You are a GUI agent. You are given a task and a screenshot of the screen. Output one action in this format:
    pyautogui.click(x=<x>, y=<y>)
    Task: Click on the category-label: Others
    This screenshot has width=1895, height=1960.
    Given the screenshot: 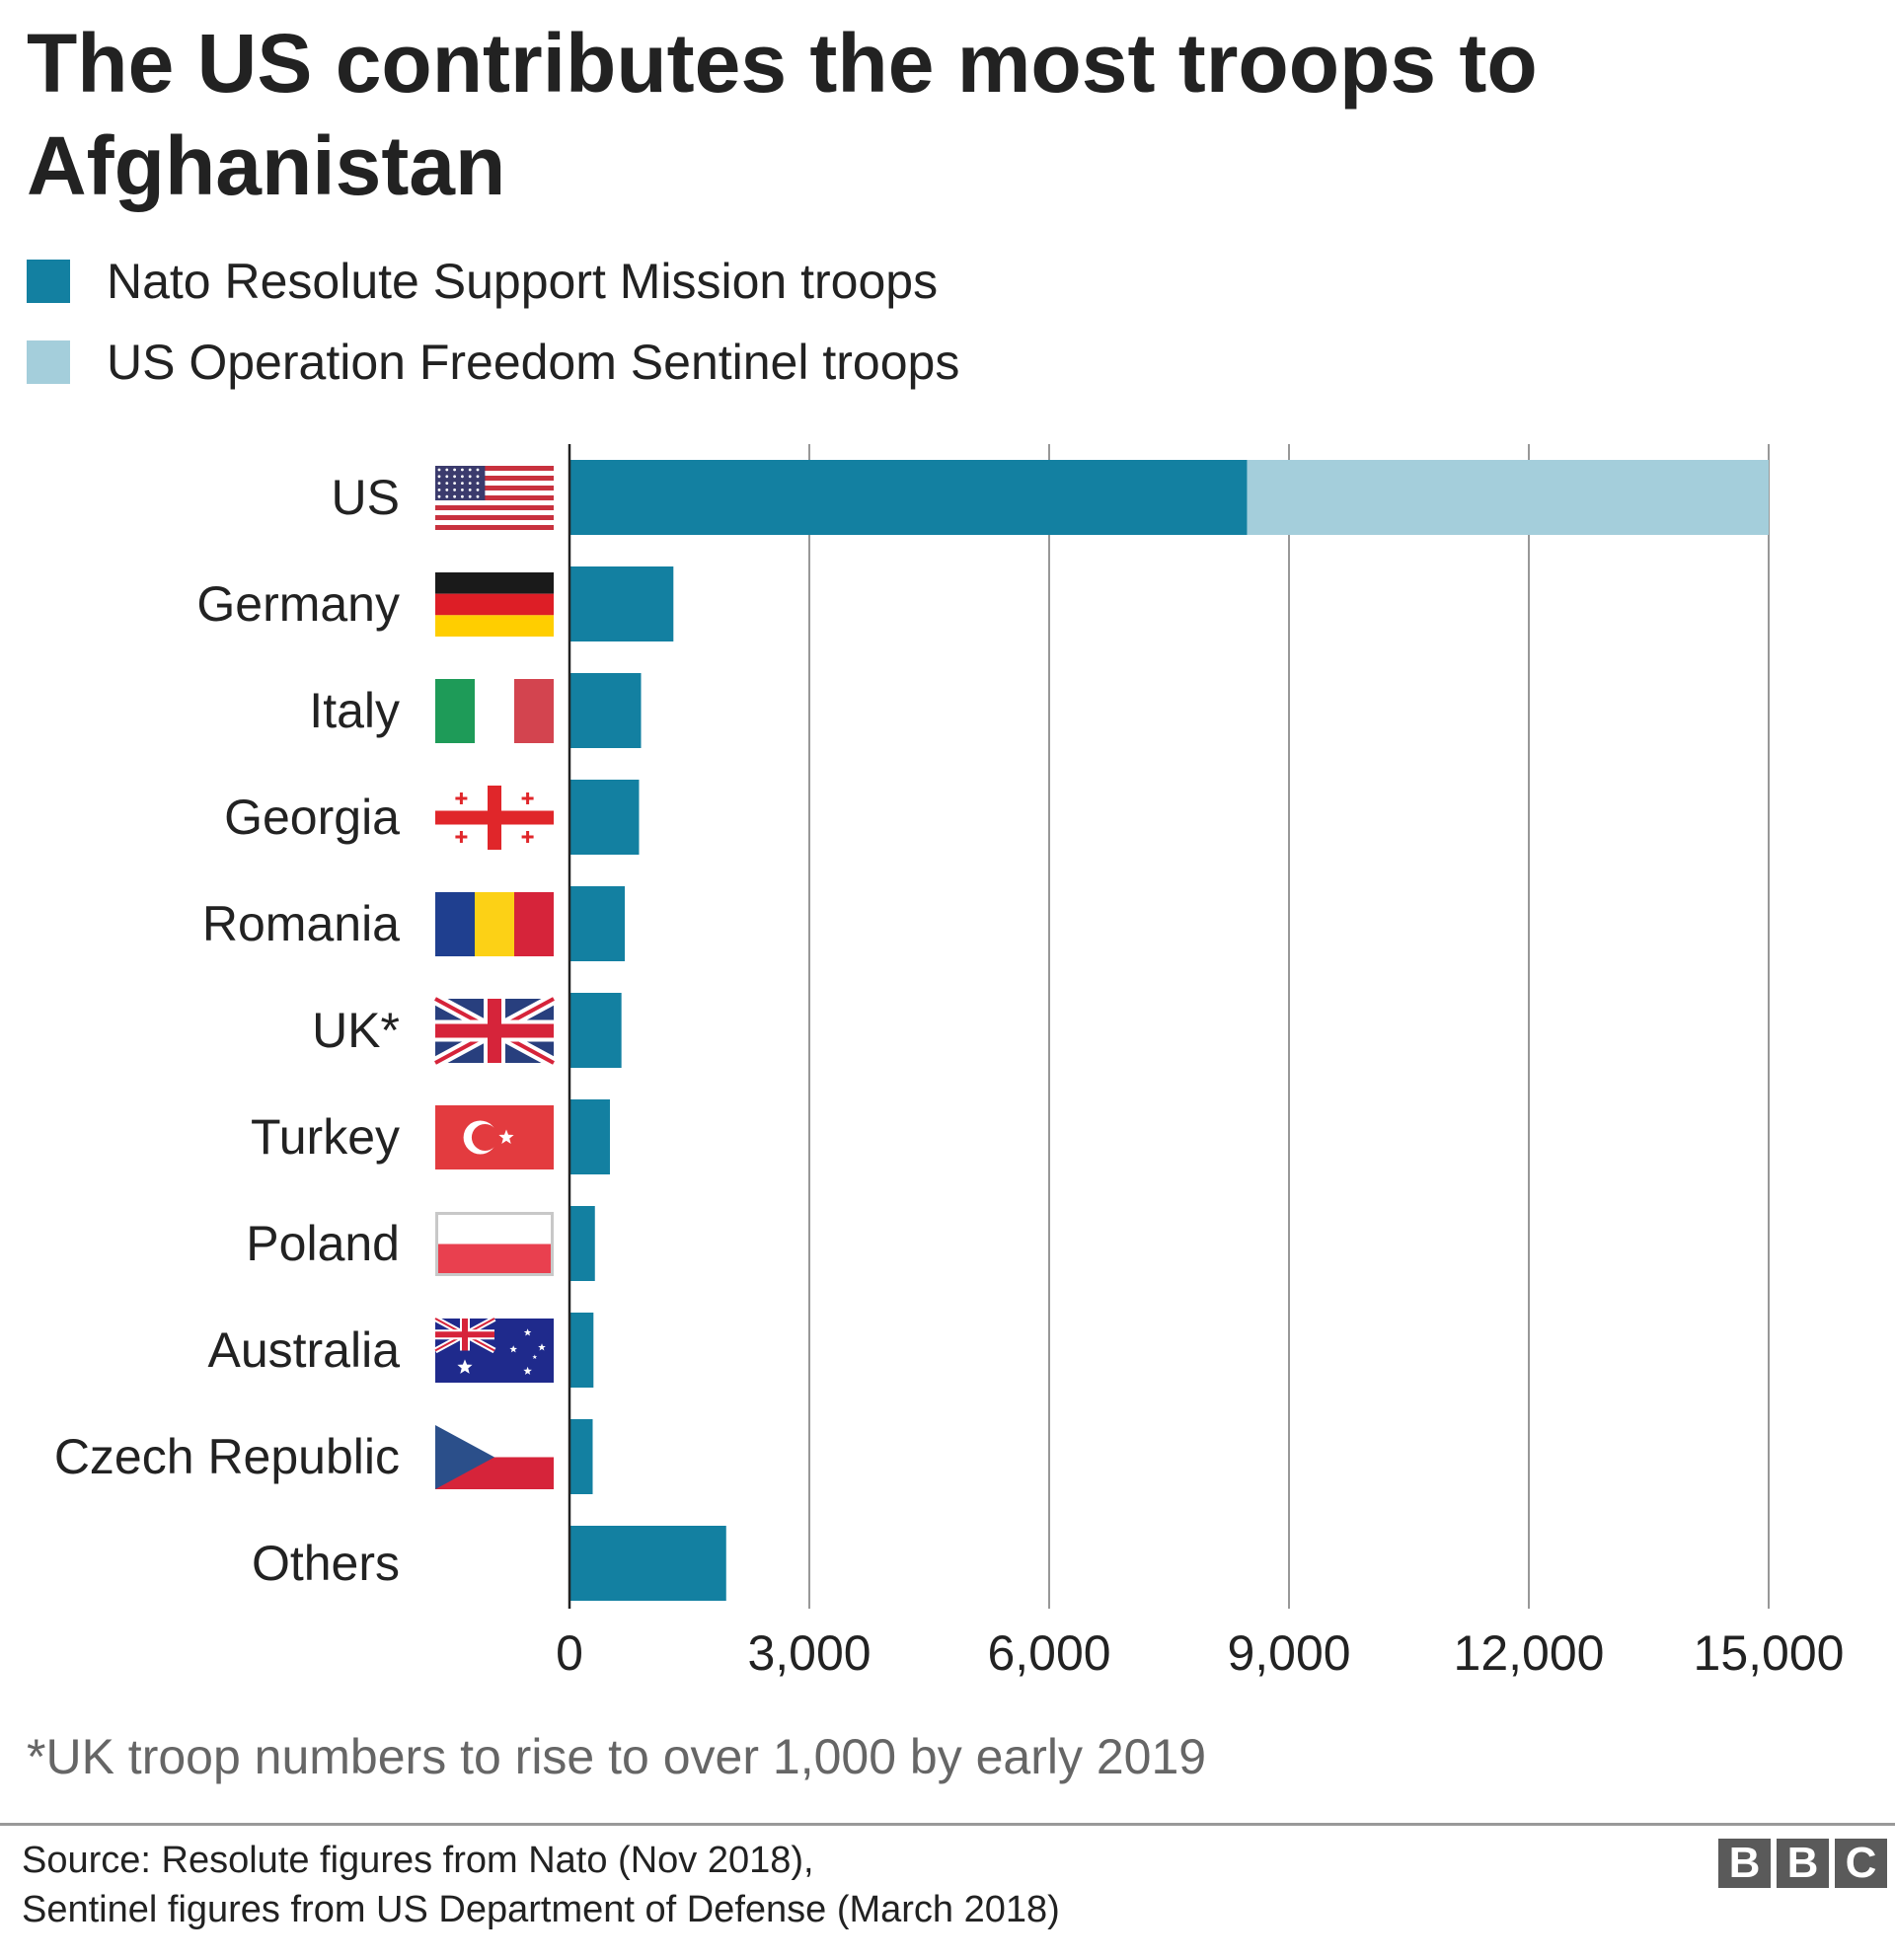 What is the action you would take?
    pyautogui.click(x=326, y=1563)
    